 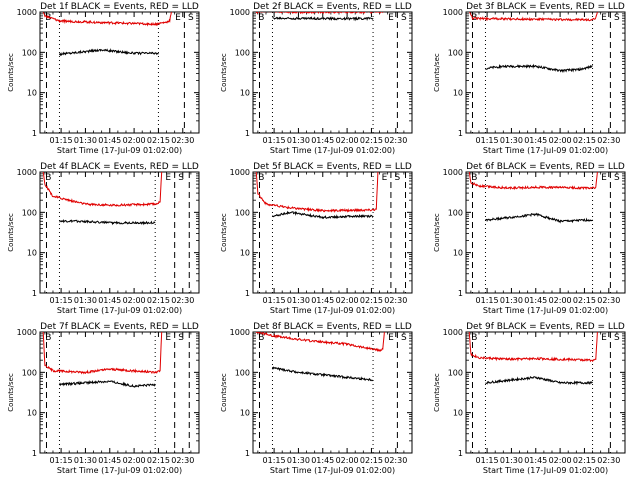 I want to click on chart-title: Det 9f BLACK = Events, RED = LLD, so click(x=545, y=327).